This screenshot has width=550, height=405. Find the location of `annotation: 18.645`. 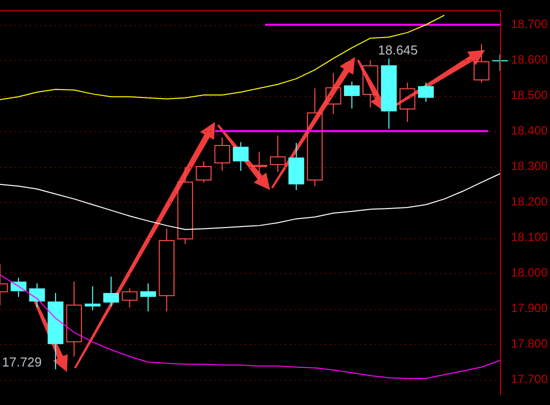

annotation: 18.645 is located at coordinates (398, 50).